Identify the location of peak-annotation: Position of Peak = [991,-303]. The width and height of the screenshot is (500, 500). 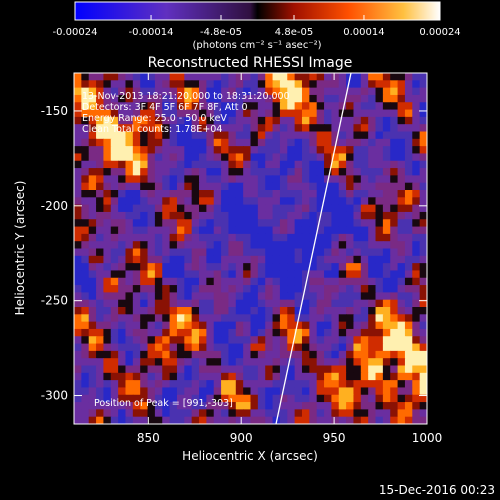
(163, 403).